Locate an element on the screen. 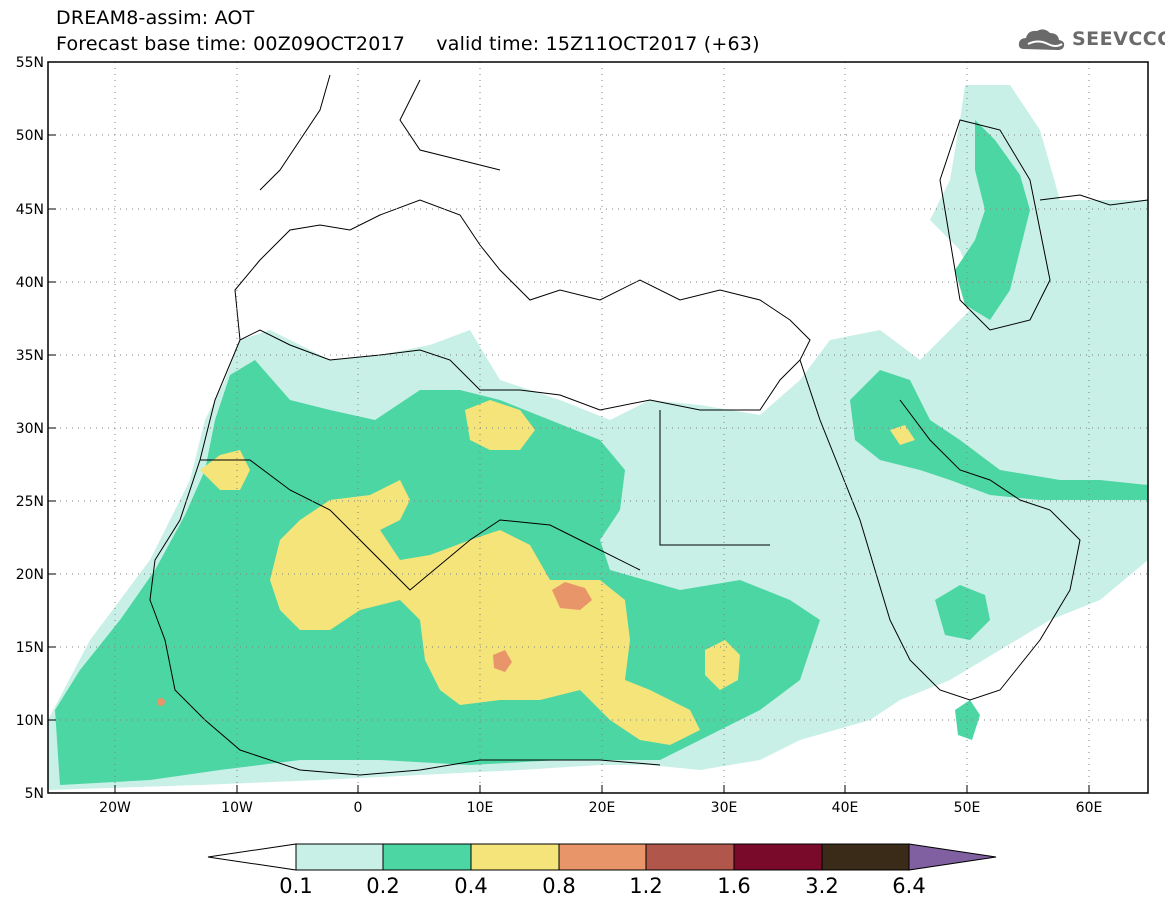 The image size is (1165, 905). lon-label: 50E is located at coordinates (967, 808).